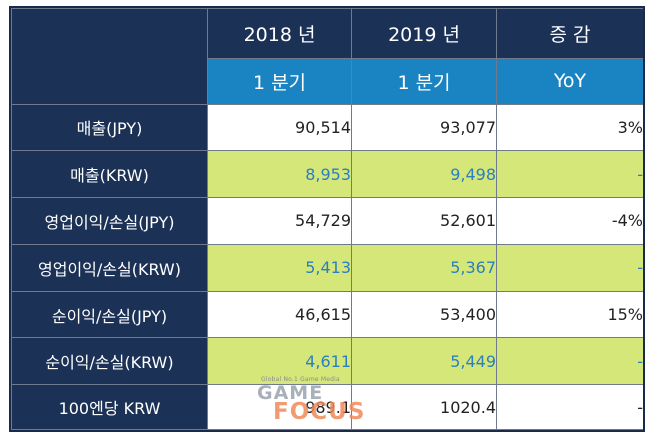 Image resolution: width=653 pixels, height=436 pixels. Describe the element at coordinates (424, 267) in the screenshot. I see `value-2019: 5,367` at that location.